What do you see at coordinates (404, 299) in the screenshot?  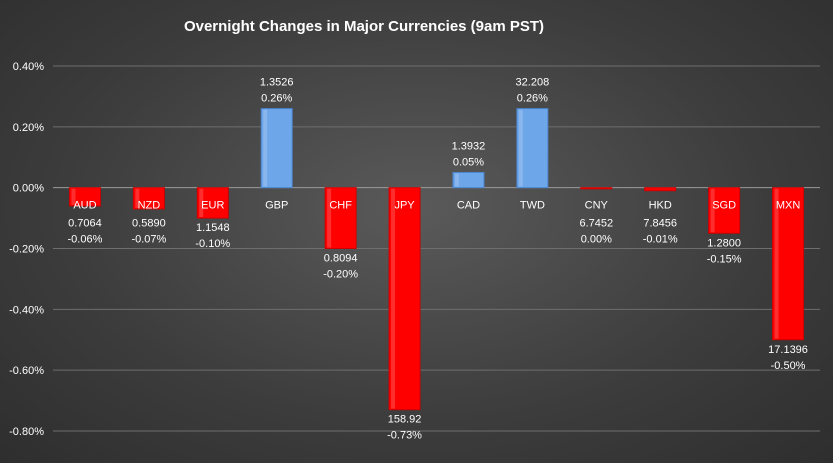 I see `bar-jpy` at bounding box center [404, 299].